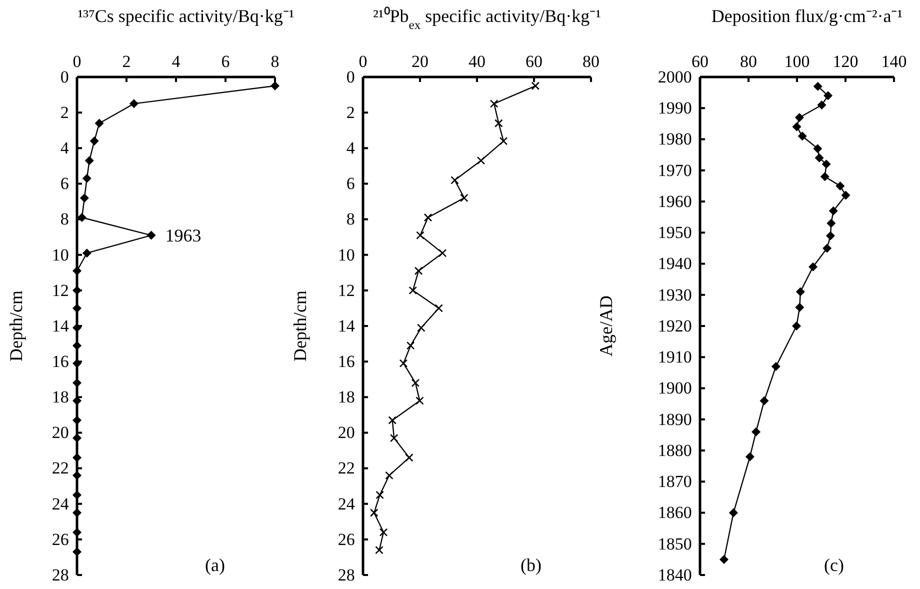 This screenshot has height=589, width=920. I want to click on x-tick-label: 140, so click(894, 62).